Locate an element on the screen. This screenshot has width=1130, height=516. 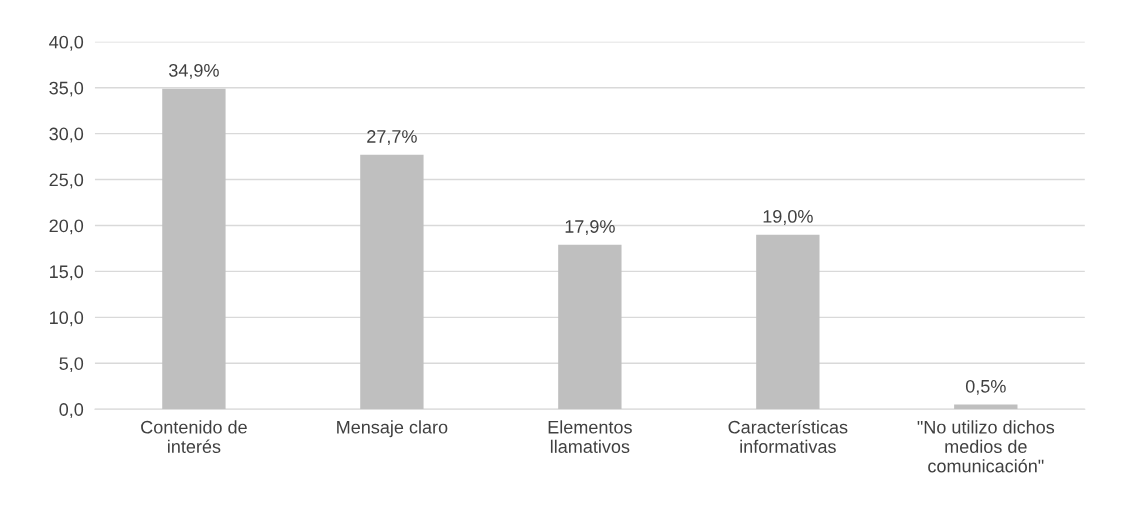
y-tick-label: 10,0 is located at coordinates (67, 319).